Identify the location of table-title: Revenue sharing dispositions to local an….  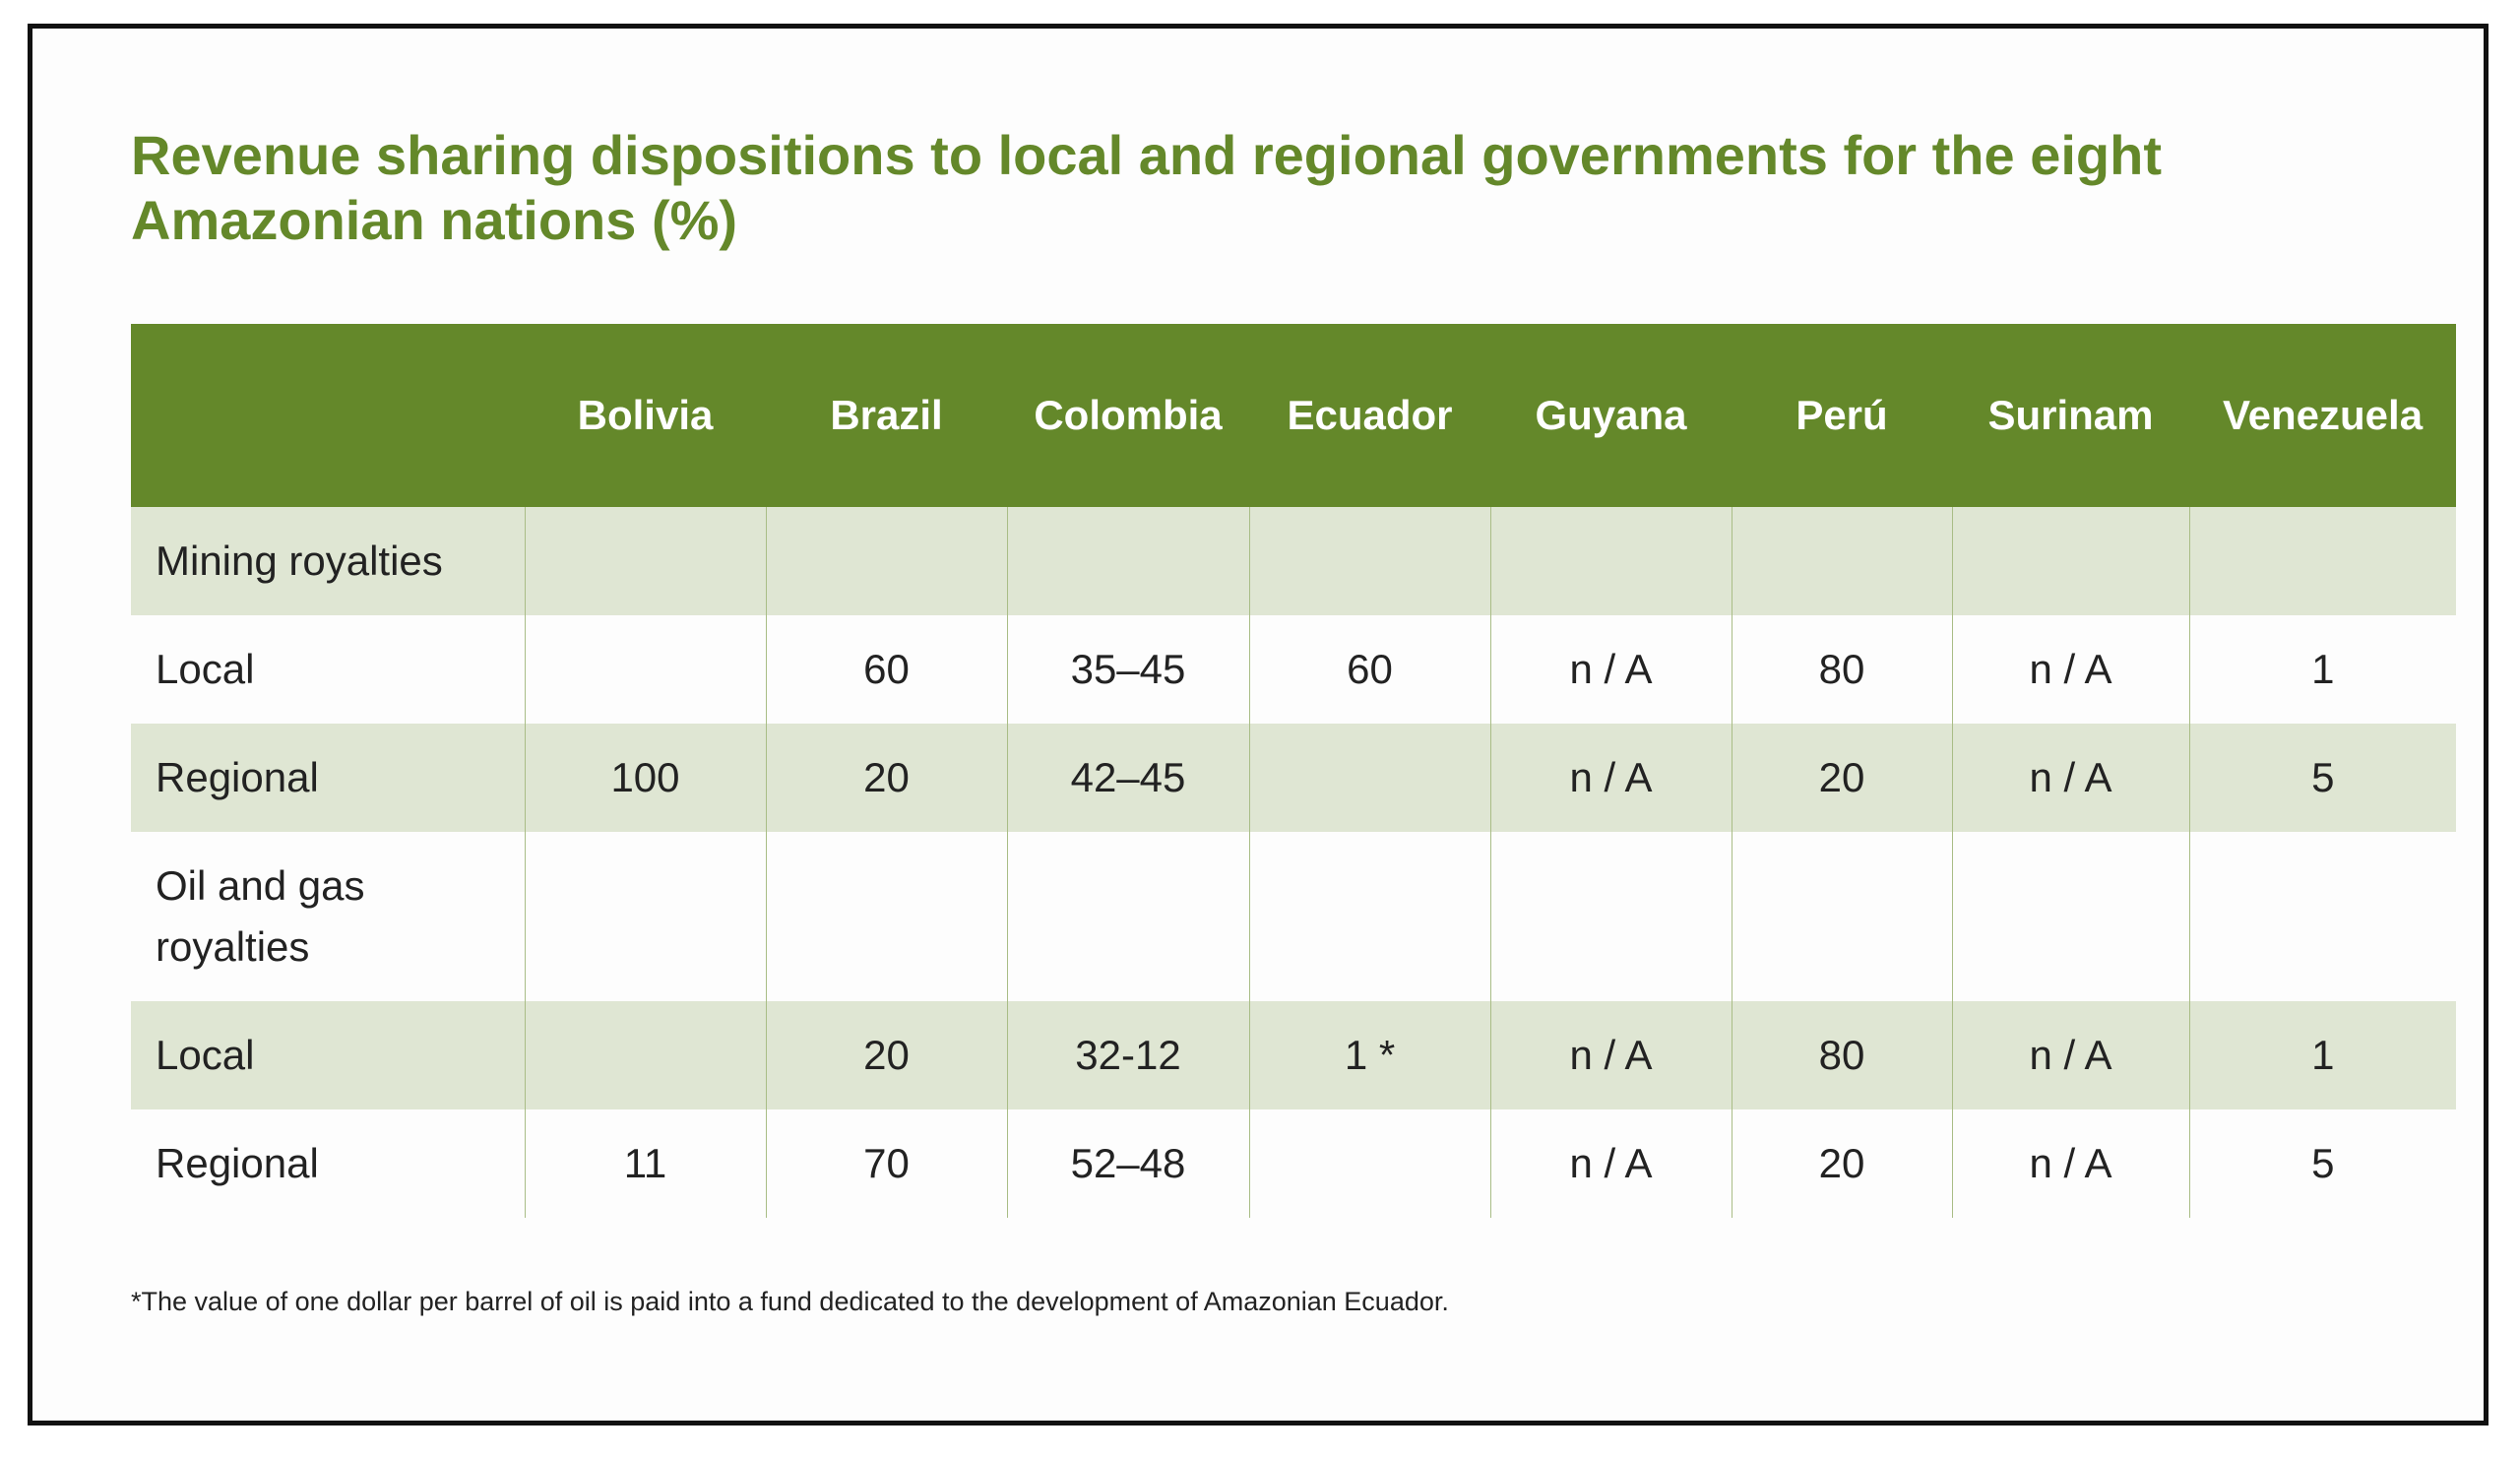
(1146, 187).